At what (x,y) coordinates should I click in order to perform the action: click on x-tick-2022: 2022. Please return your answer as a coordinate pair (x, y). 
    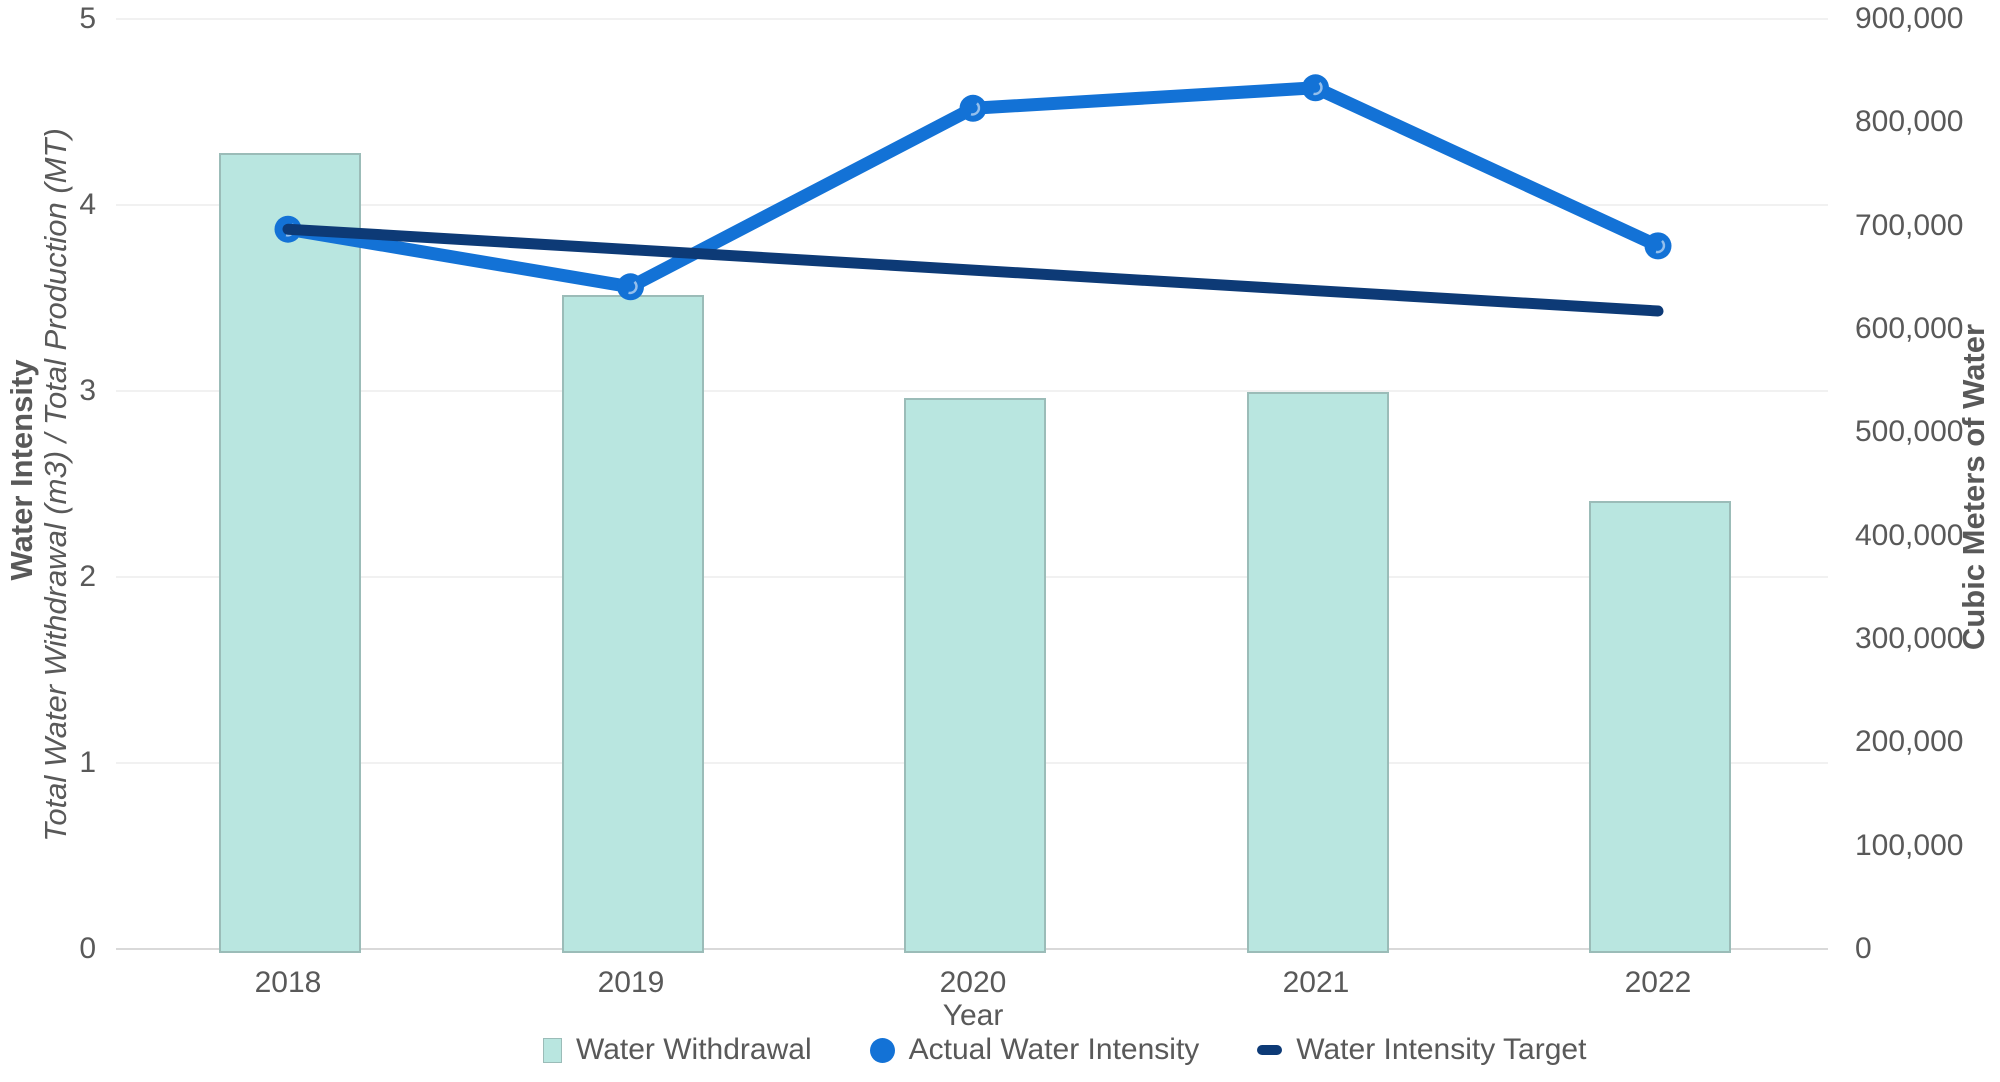
    Looking at the image, I should click on (1658, 982).